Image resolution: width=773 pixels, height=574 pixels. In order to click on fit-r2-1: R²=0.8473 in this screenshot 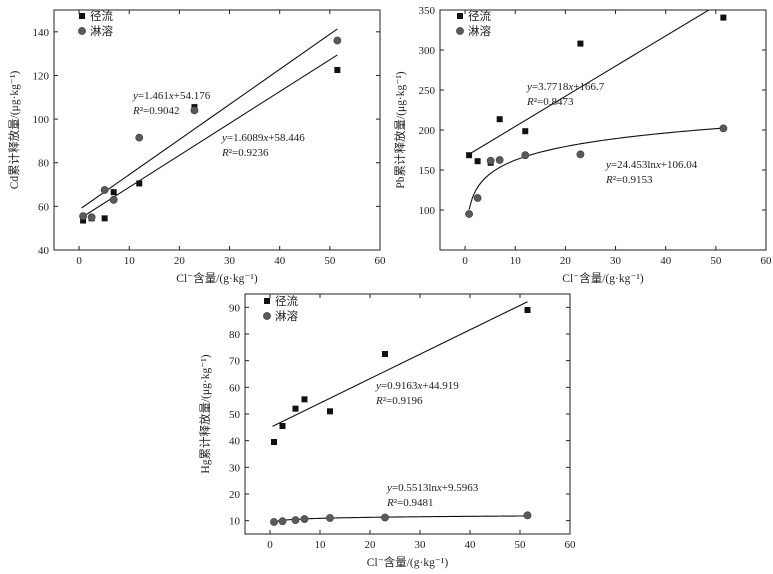, I will do `click(550, 102)`.